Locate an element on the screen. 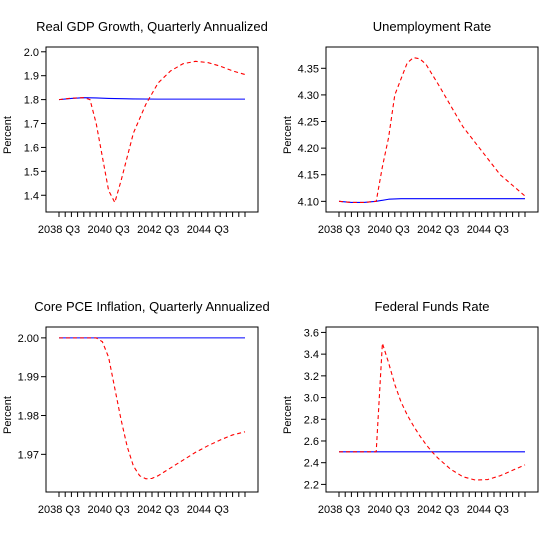 The width and height of the screenshot is (560, 560). series-line-unemployment-baseline is located at coordinates (431, 200).